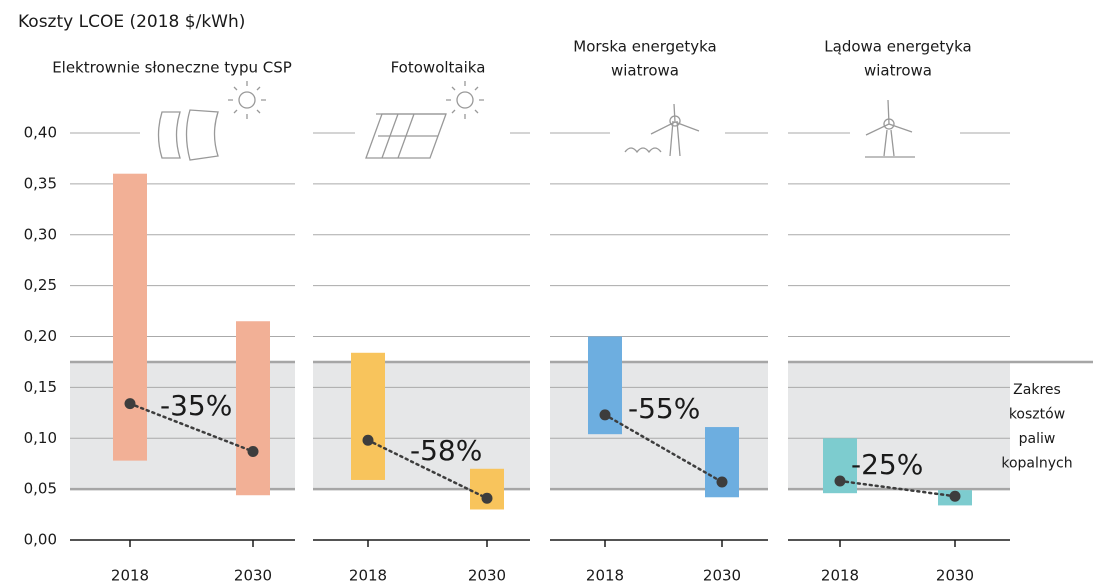  I want to click on fossil-band, so click(421, 425).